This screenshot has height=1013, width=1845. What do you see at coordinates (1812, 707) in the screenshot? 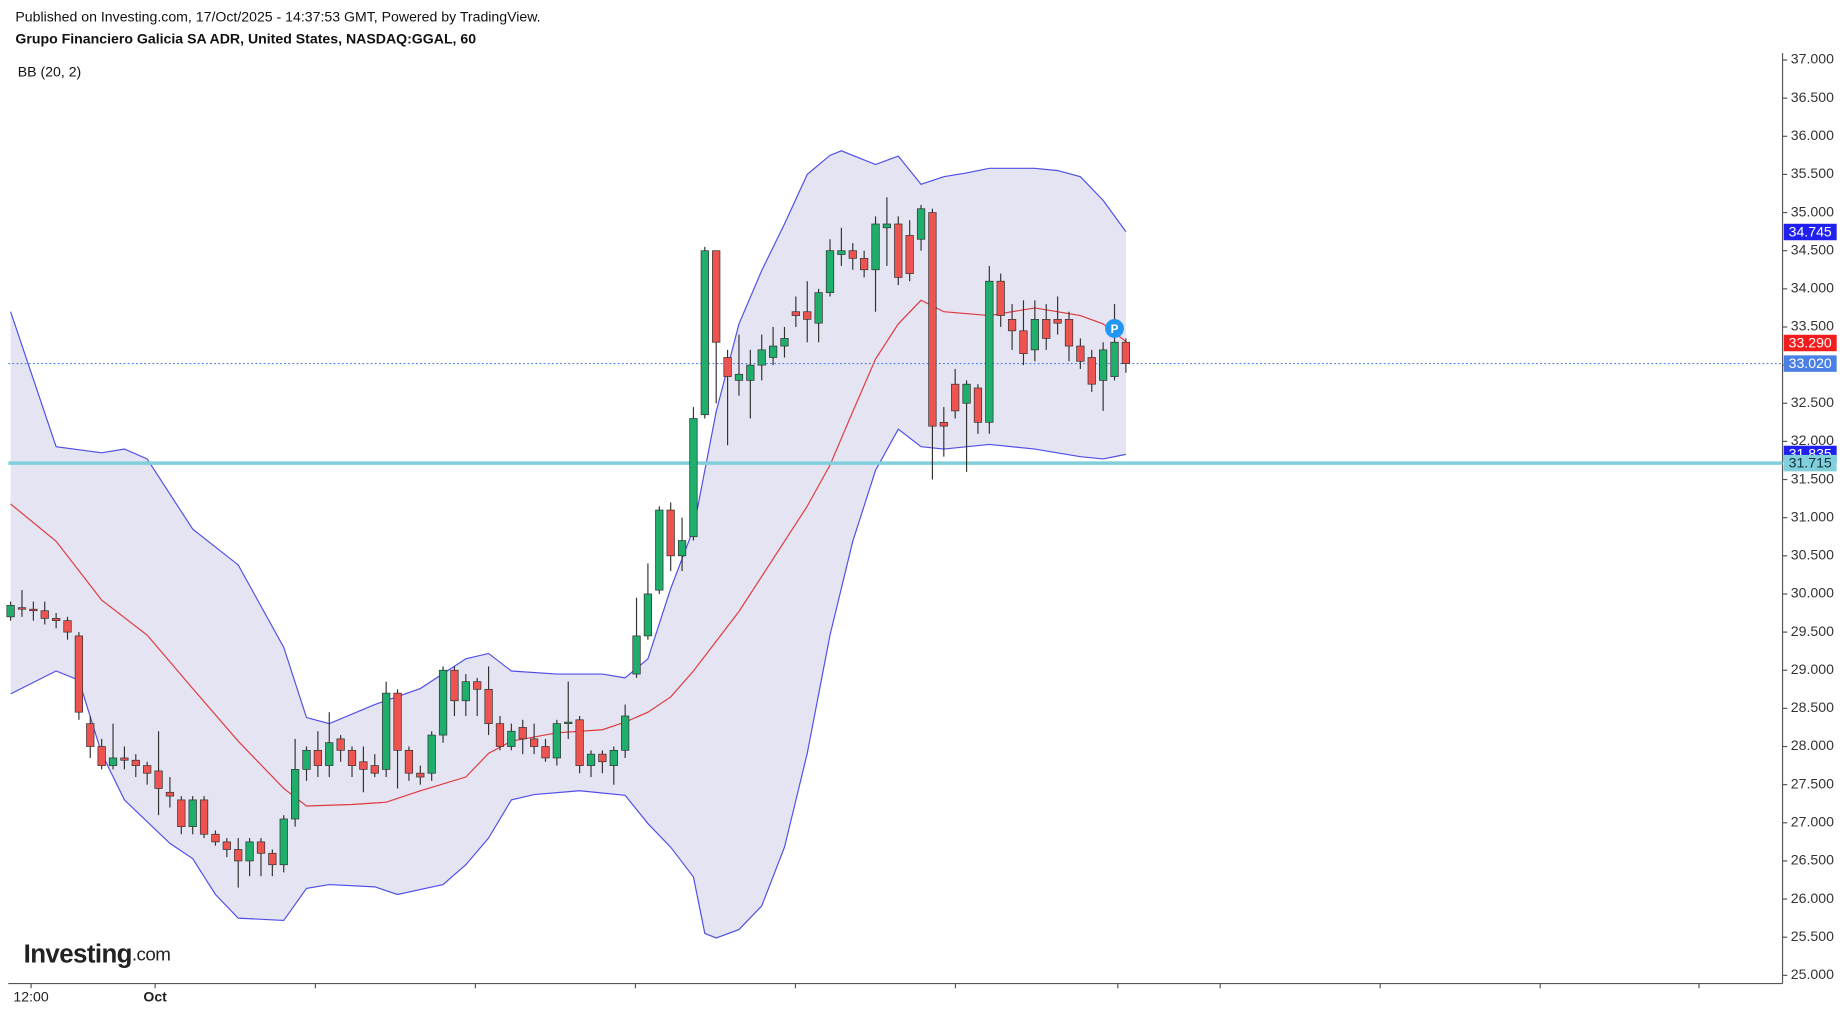
I see `y-tick-label: 28.500` at bounding box center [1812, 707].